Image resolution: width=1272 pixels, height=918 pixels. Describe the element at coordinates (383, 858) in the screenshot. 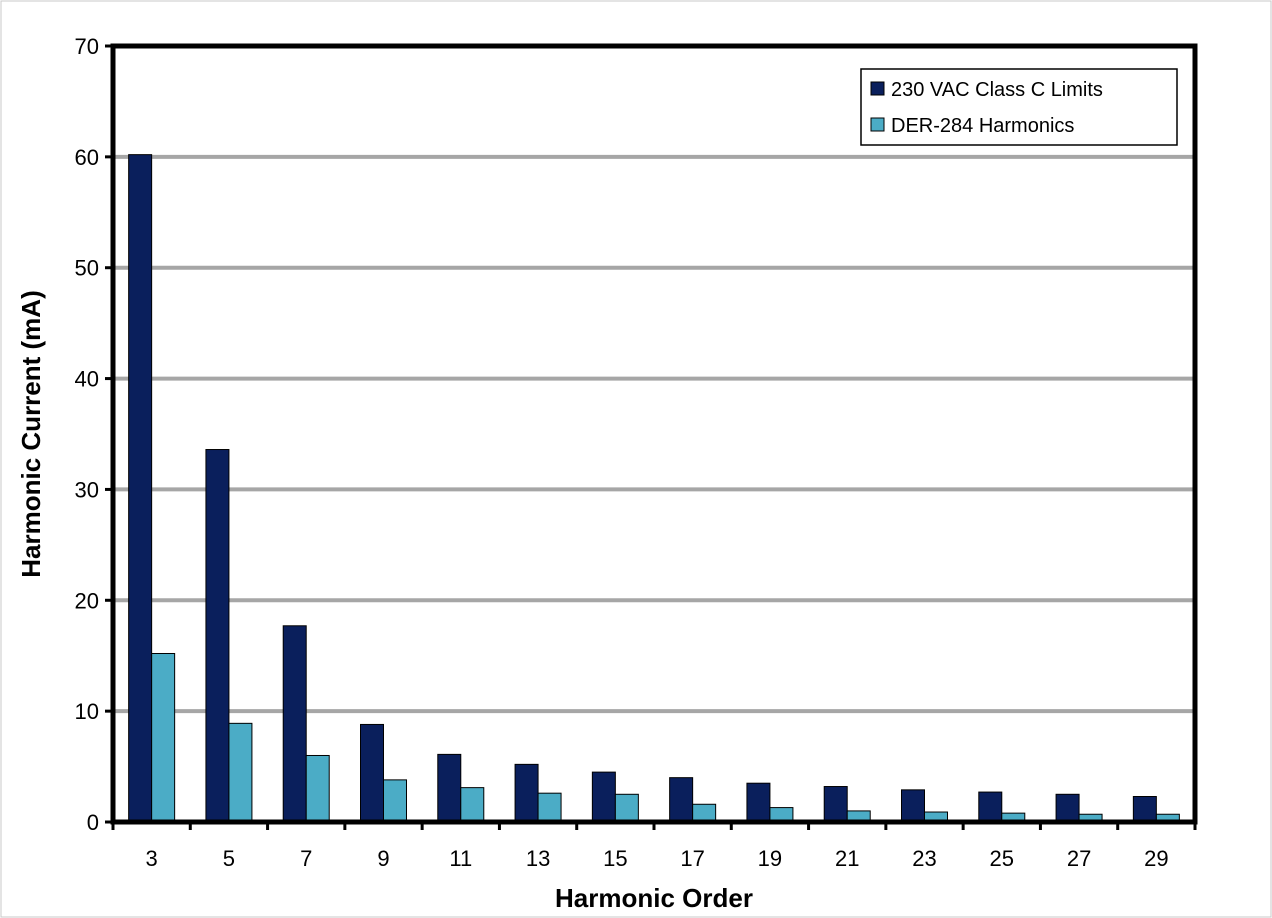

I see `x-tick-label: 9` at that location.